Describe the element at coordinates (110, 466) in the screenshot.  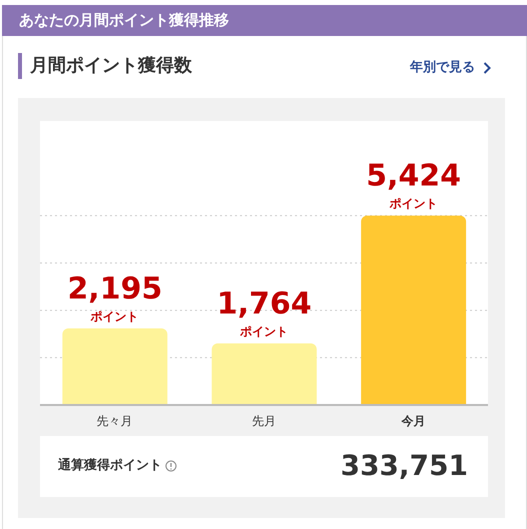
I see `text: 通算獲得ポイント` at that location.